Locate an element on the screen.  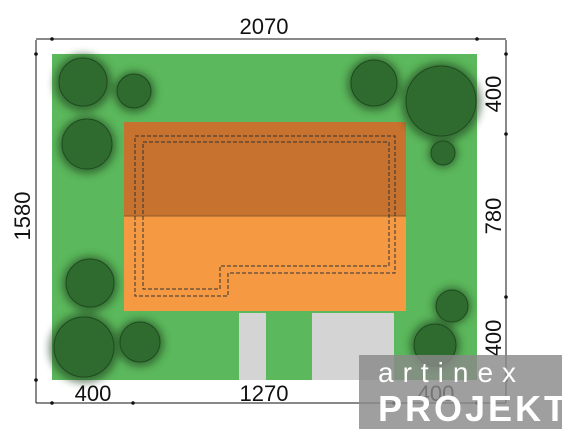
dim-right-middle: 780 is located at coordinates (493, 216).